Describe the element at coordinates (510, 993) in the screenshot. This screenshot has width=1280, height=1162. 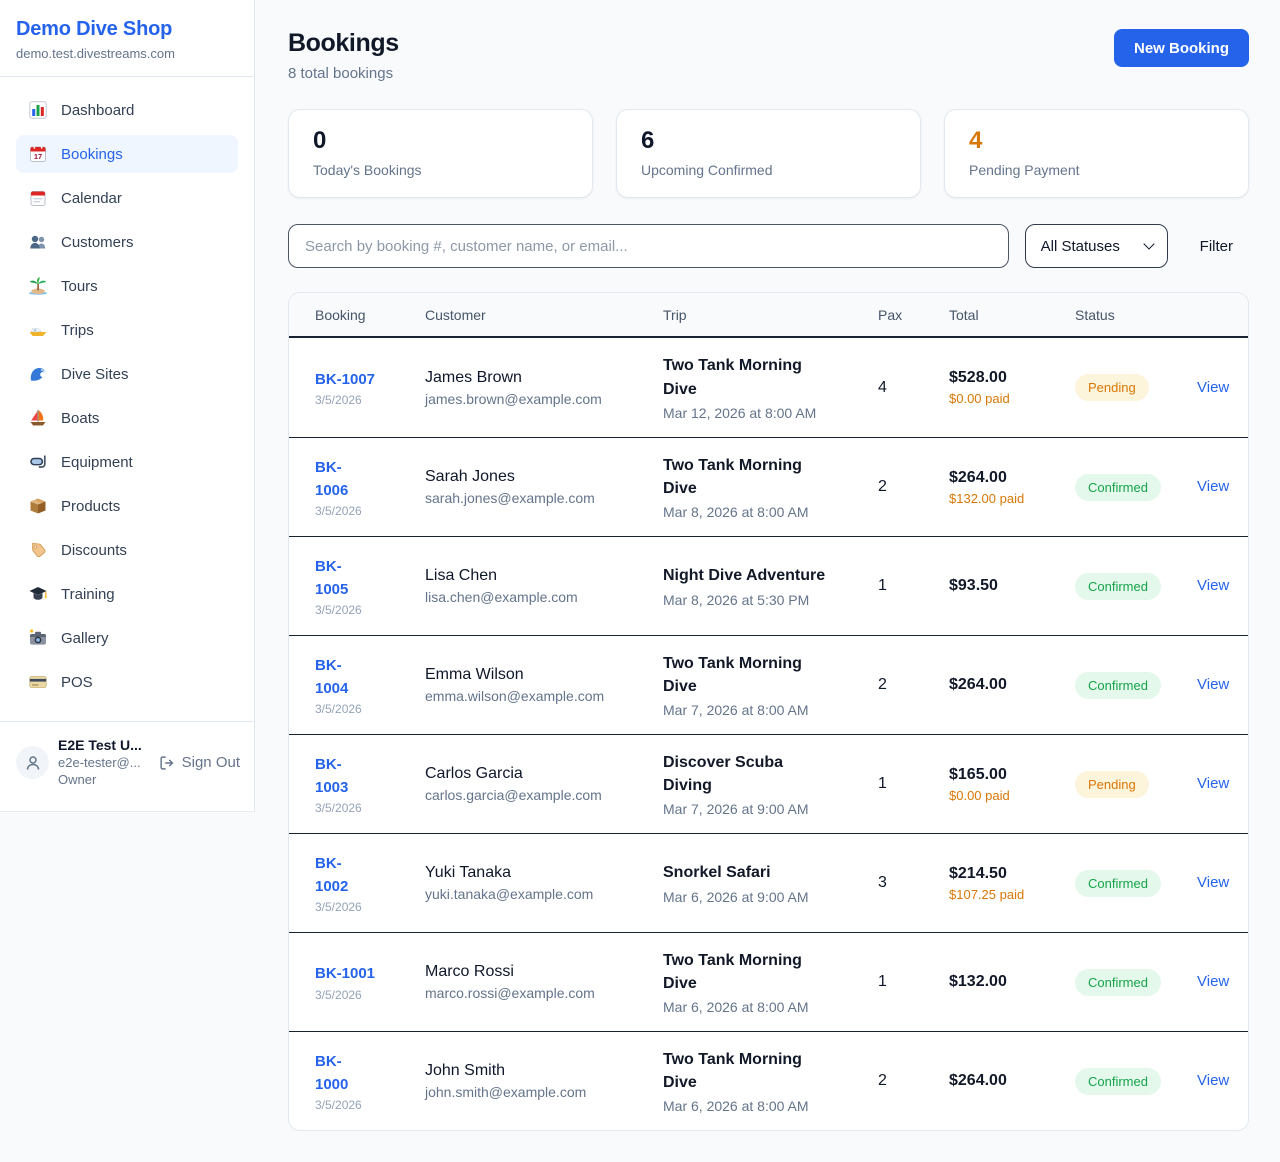
I see `customer-email: marco.rossi@example.com` at that location.